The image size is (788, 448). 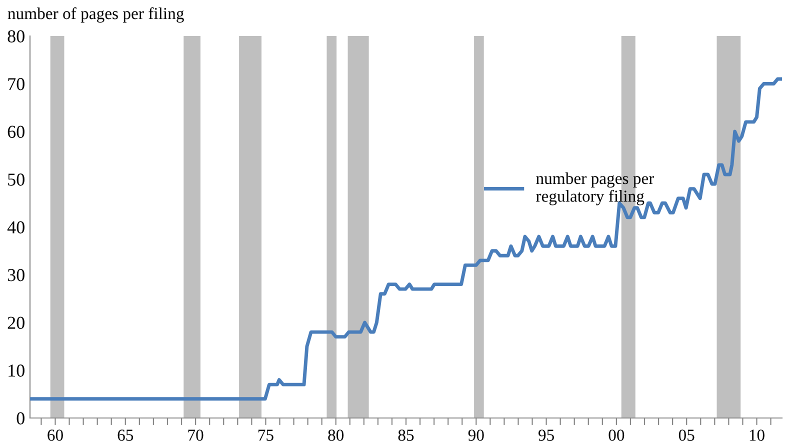 I want to click on legend-label: number pages per regulatory filing, so click(x=595, y=189).